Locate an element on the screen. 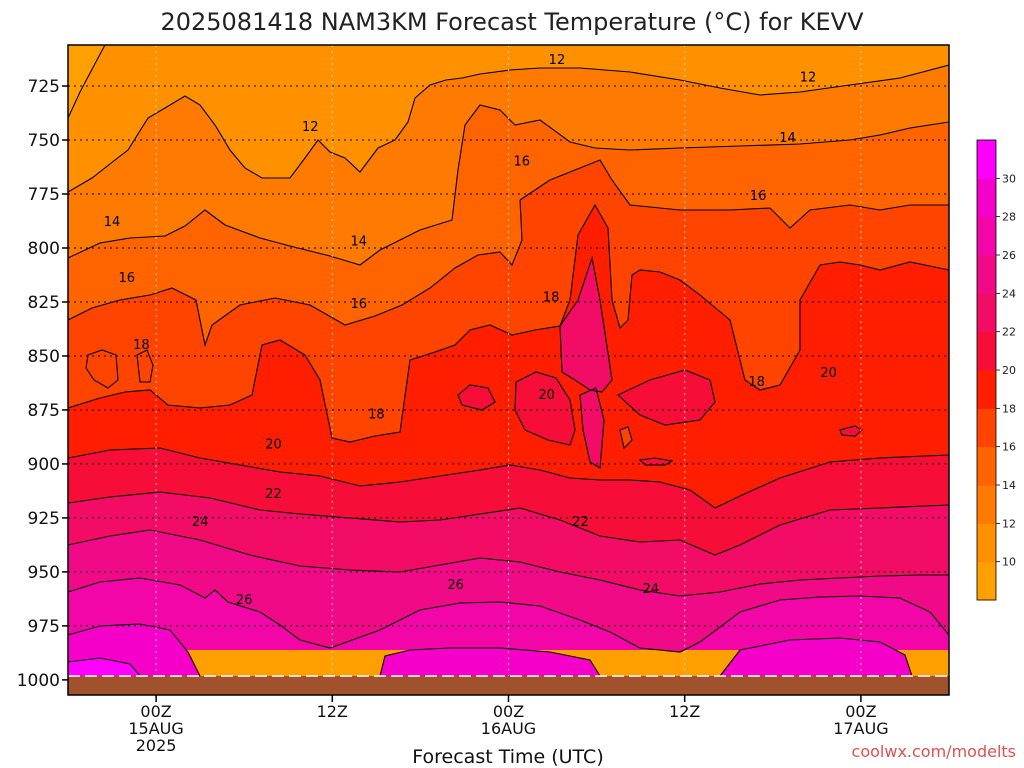 The image size is (1024, 768). colorbar-tick-label: 10 is located at coordinates (1009, 562).